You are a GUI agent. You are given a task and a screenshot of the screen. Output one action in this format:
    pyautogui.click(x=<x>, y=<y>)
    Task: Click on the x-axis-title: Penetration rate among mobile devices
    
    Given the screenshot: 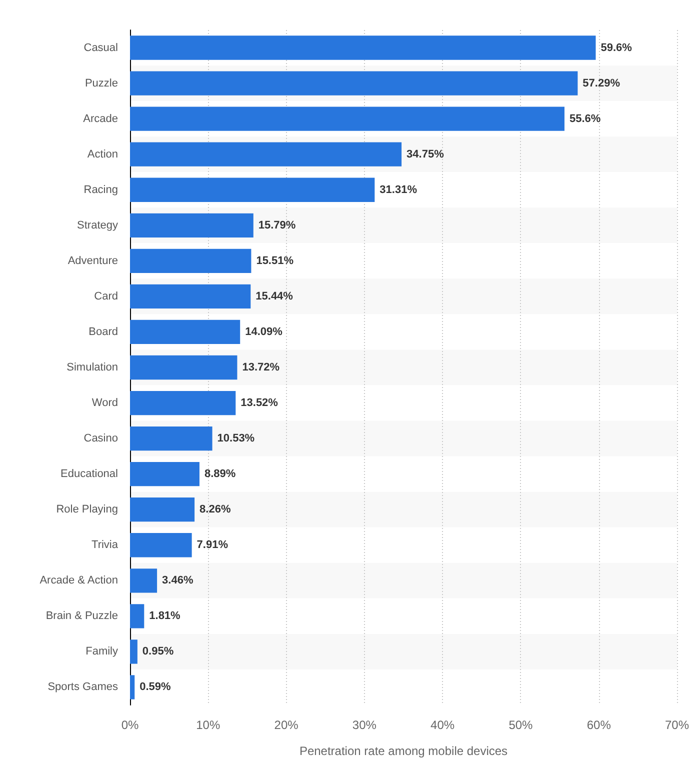 What is the action you would take?
    pyautogui.click(x=403, y=751)
    